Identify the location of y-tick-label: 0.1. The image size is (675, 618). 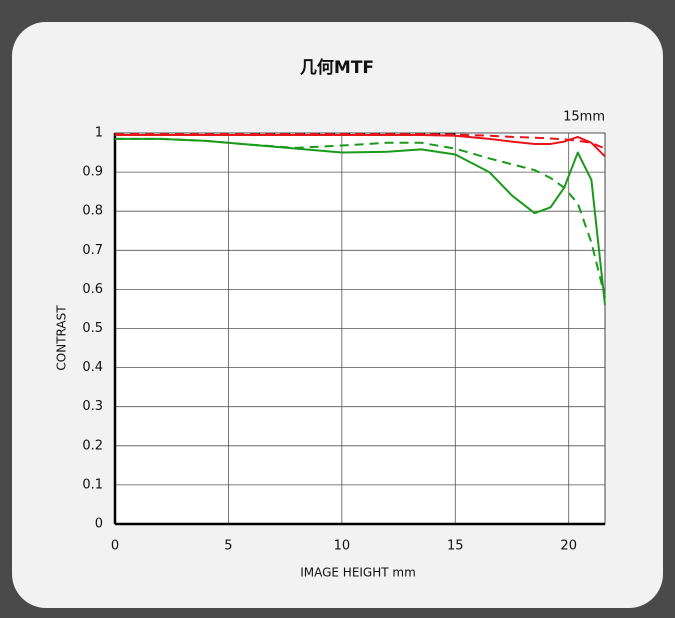
(92, 484).